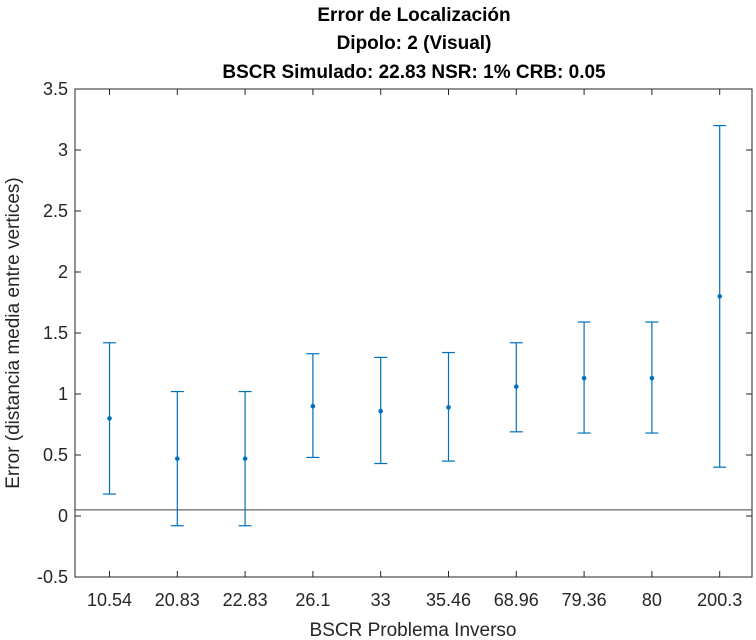 This screenshot has width=756, height=640. Describe the element at coordinates (584, 600) in the screenshot. I see `x-tick-label: 79.36` at that location.